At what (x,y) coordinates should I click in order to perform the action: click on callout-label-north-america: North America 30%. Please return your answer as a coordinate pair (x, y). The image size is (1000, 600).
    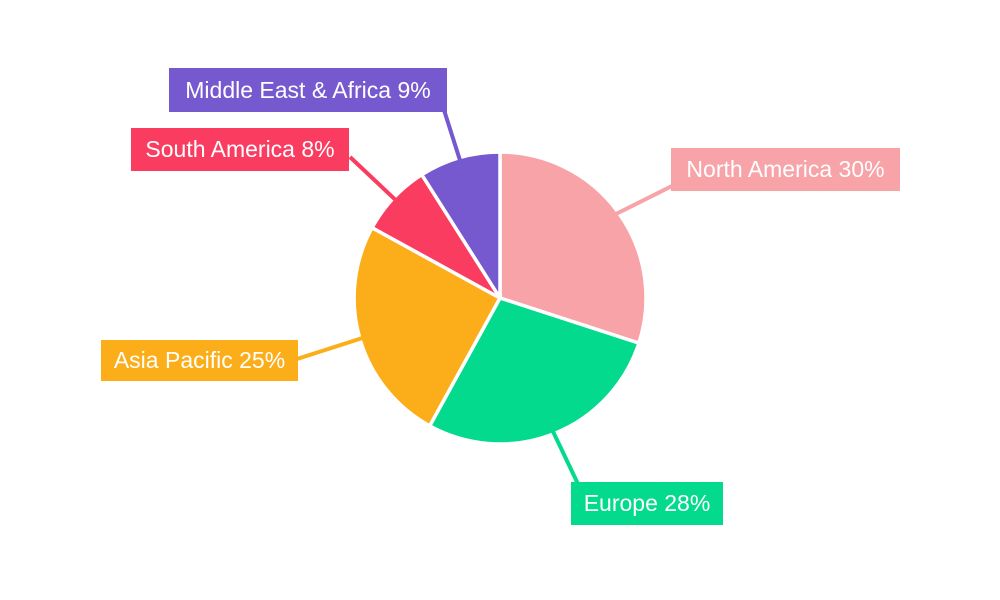
    Looking at the image, I should click on (785, 169).